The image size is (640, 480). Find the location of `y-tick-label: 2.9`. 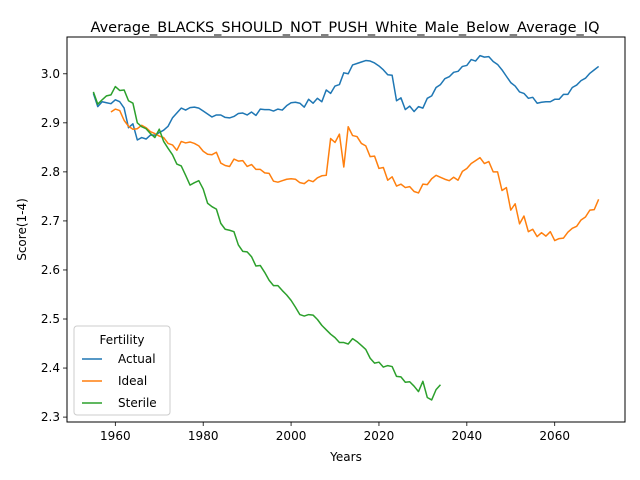

y-tick-label: 2.9 is located at coordinates (50, 123).